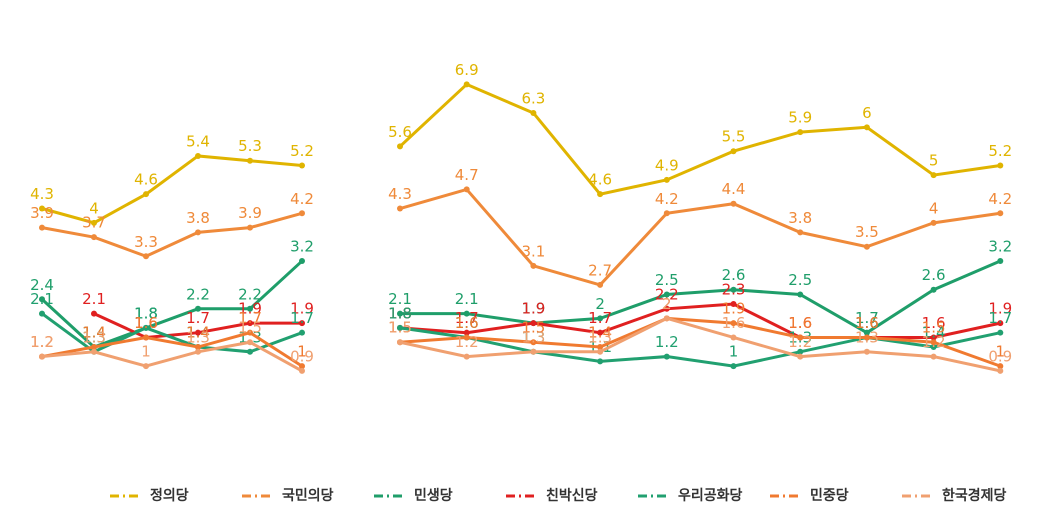  Describe the element at coordinates (934, 161) in the screenshot. I see `data-label: 5` at that location.